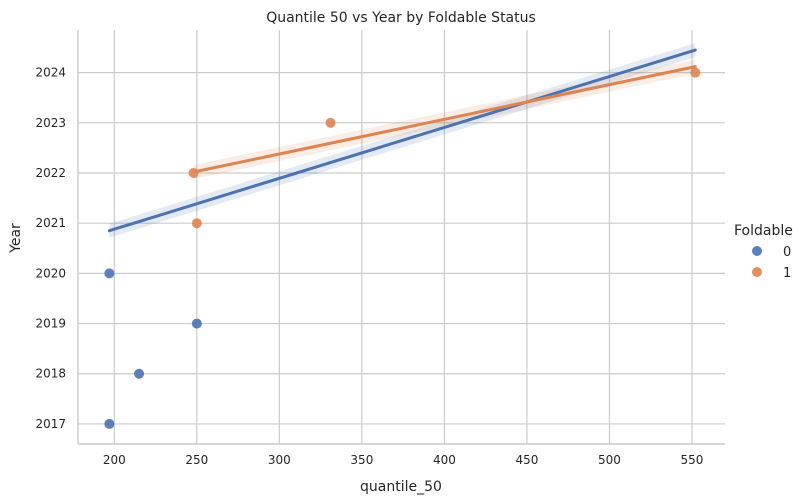 The width and height of the screenshot is (811, 504). Describe the element at coordinates (50, 324) in the screenshot. I see `y-tick-label: 2019` at that location.